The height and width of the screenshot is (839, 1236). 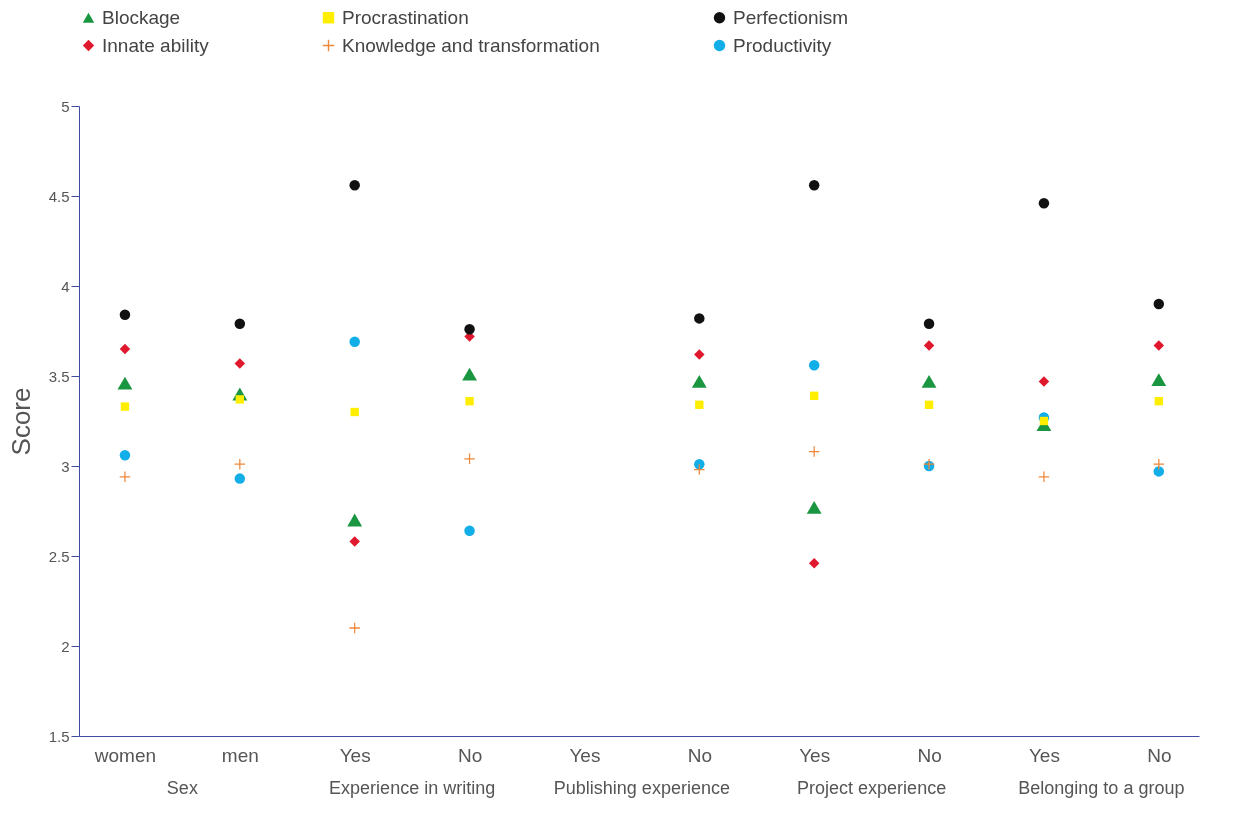 What do you see at coordinates (59, 556) in the screenshot?
I see `y-tick-label: 2.5` at bounding box center [59, 556].